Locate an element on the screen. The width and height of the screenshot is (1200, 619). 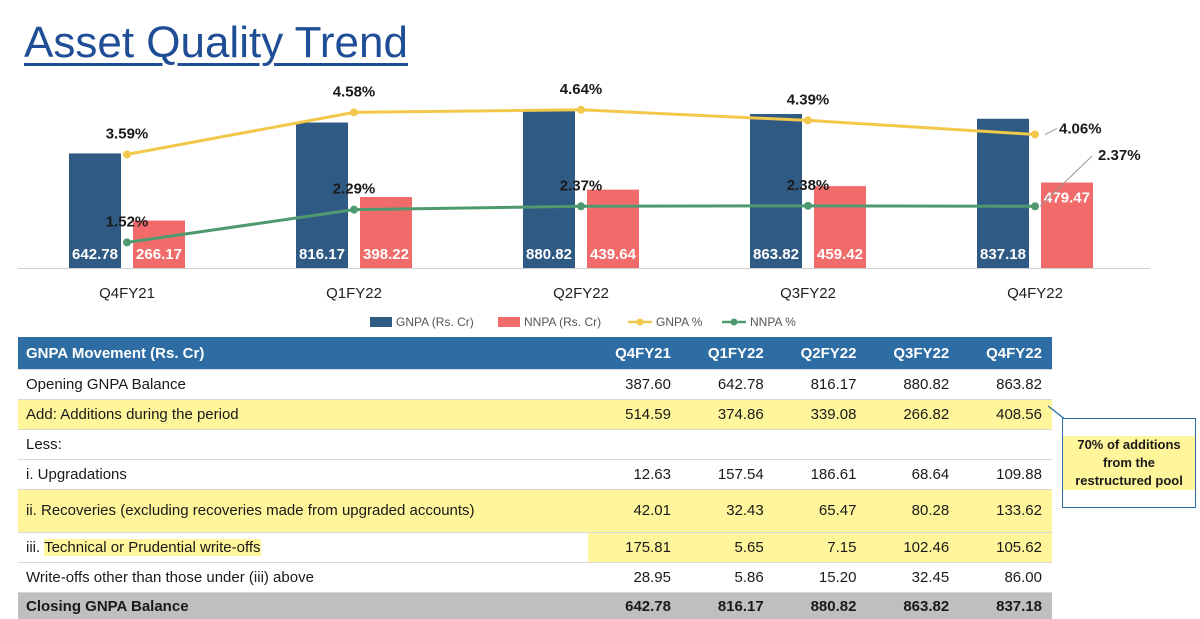
table-header-q4fy22: Q4FY22 is located at coordinates (1005, 353).